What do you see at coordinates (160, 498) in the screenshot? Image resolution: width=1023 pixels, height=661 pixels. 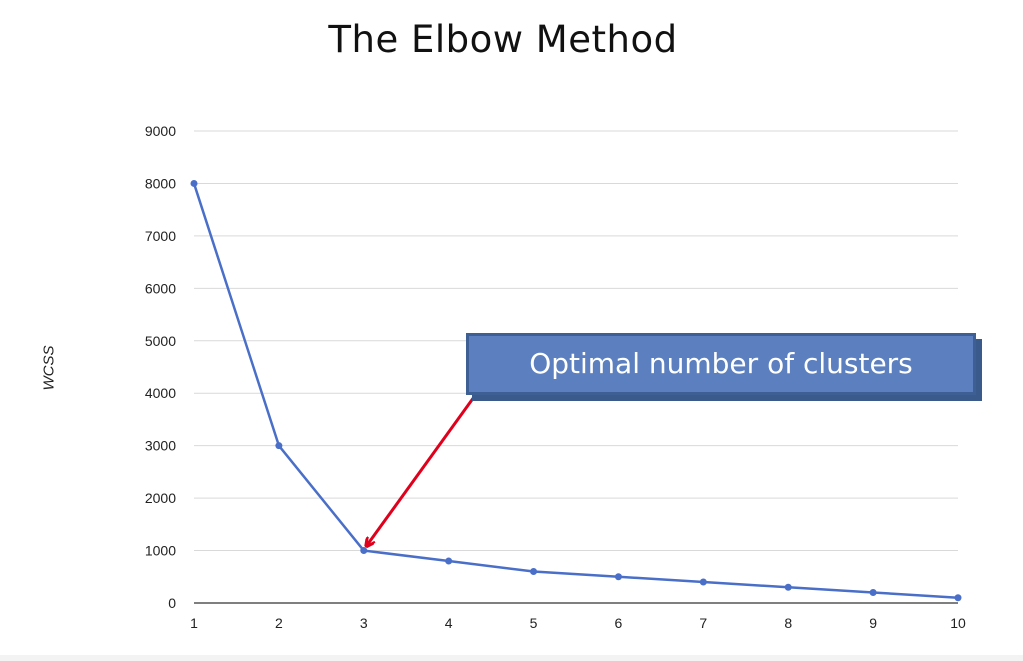 I see `y-tick-label: 2000` at bounding box center [160, 498].